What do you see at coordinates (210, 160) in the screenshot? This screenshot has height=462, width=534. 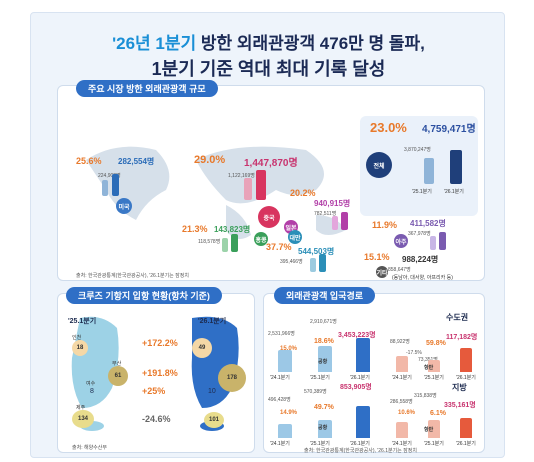 I see `china-pct: 29.0%` at bounding box center [210, 160].